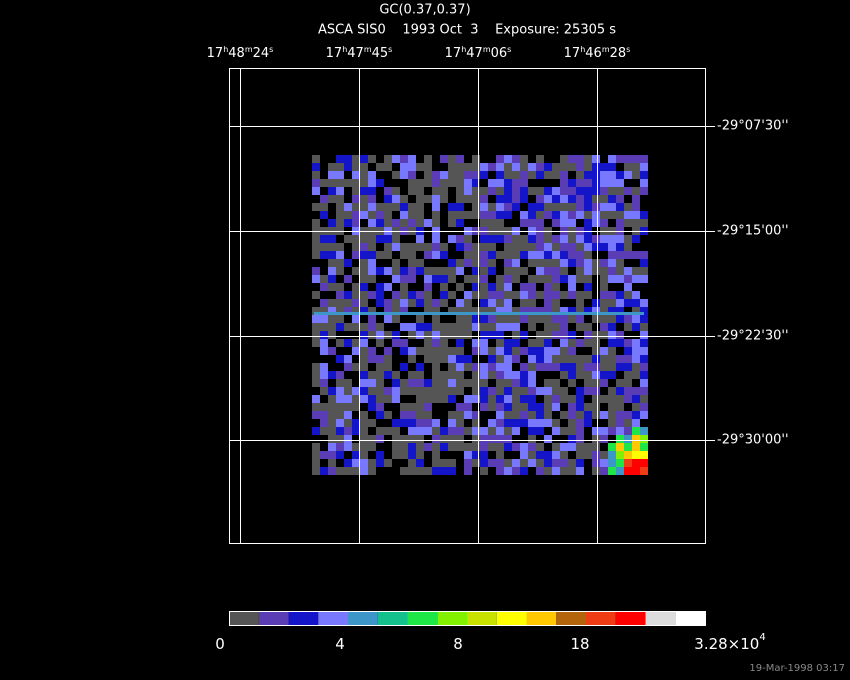  What do you see at coordinates (474, 53) in the screenshot?
I see `ra-part: 47` at bounding box center [474, 53].